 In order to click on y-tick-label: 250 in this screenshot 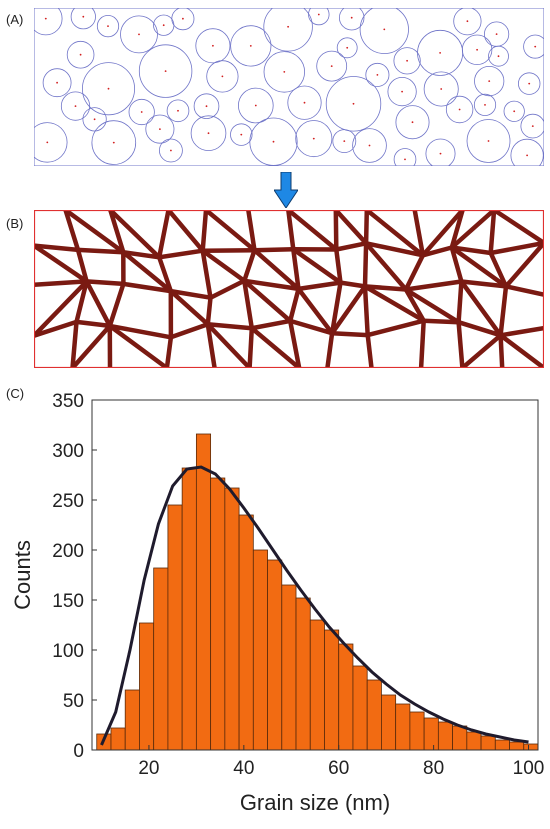, I will do `click(68, 501)`.